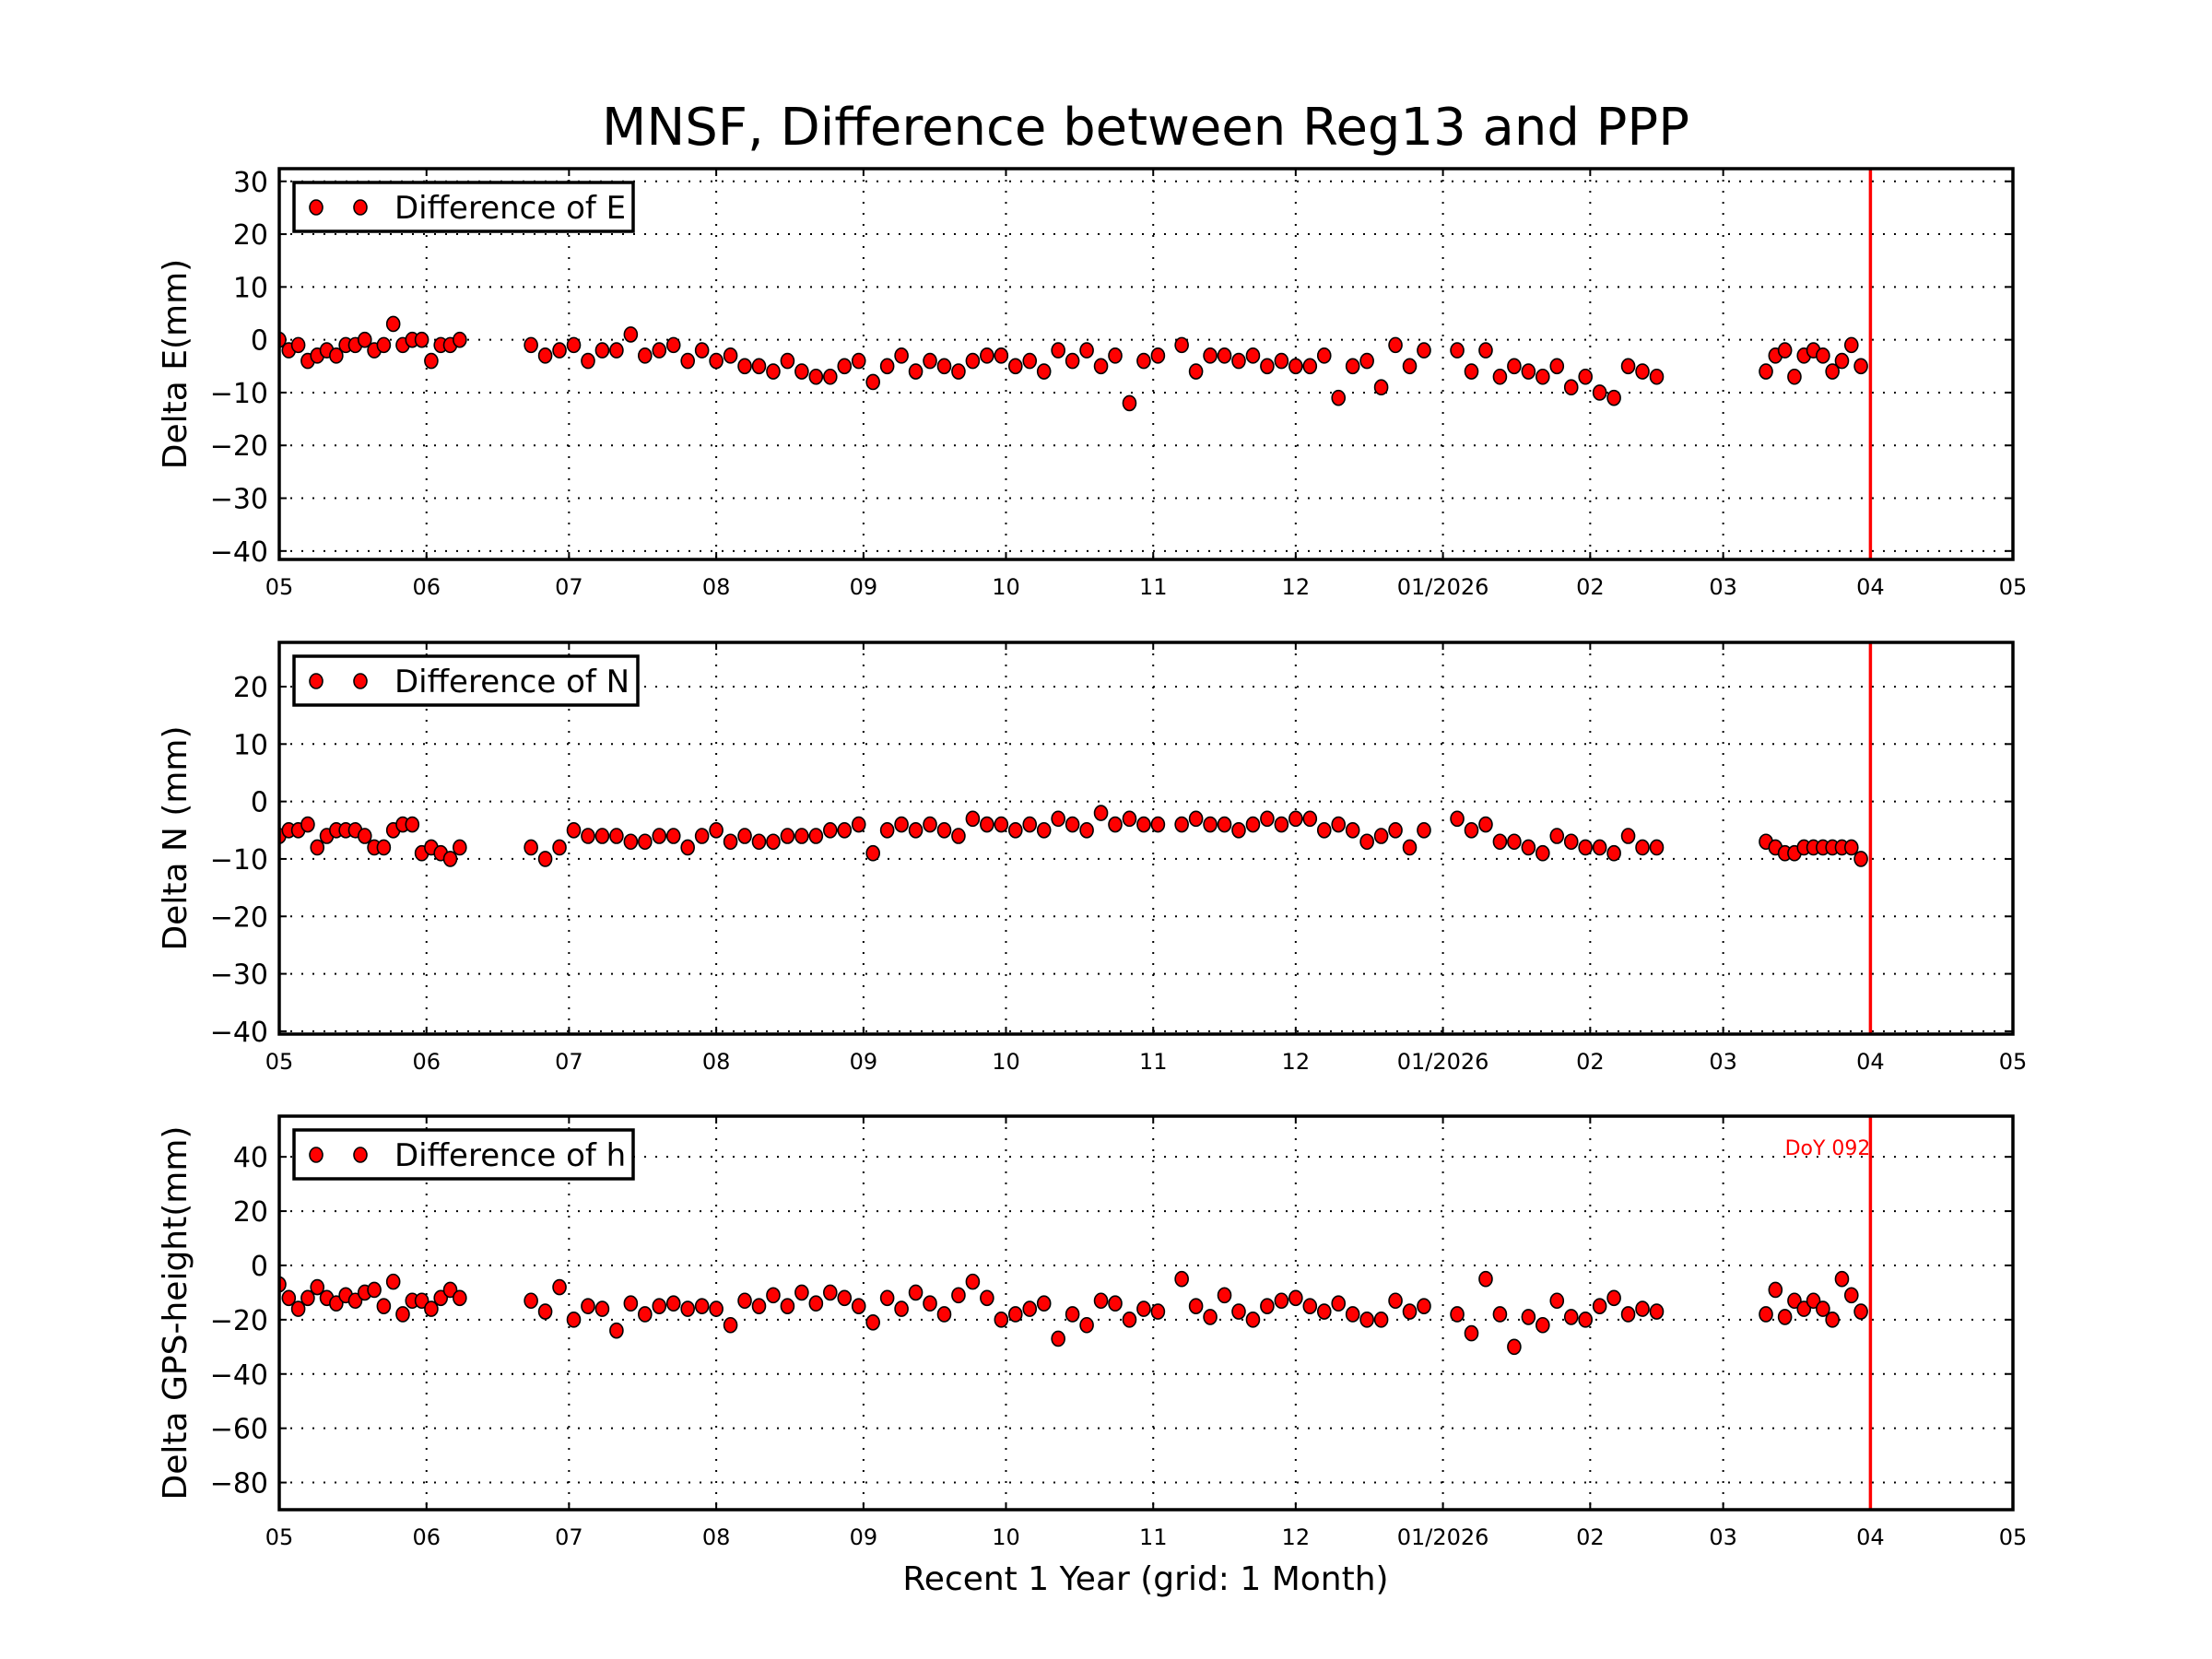 The width and height of the screenshot is (2212, 1659). I want to click on legend-marker, so click(316, 681).